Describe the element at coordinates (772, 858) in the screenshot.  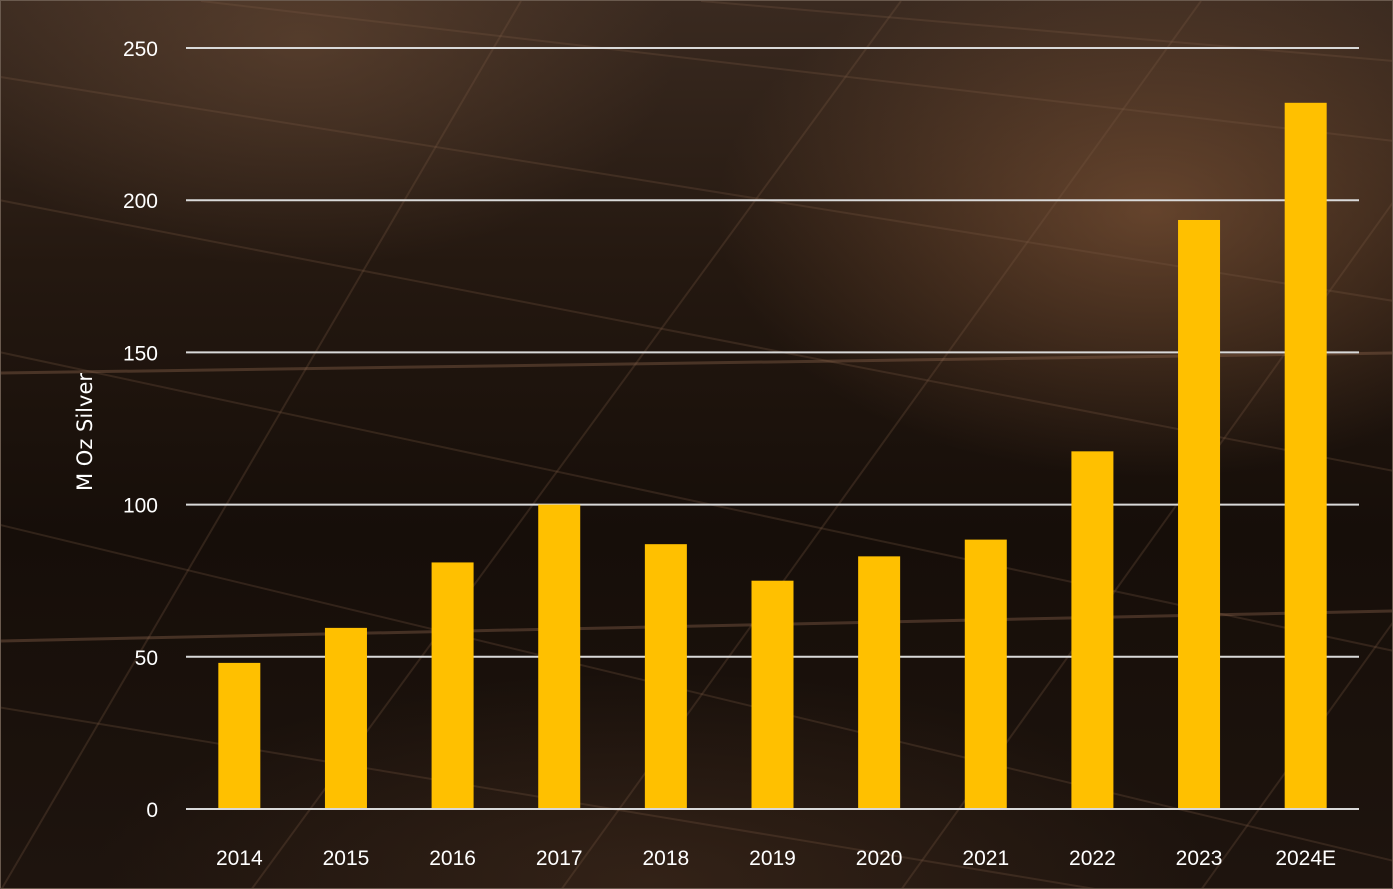
I see `x-tick-label-2019: 2019` at that location.